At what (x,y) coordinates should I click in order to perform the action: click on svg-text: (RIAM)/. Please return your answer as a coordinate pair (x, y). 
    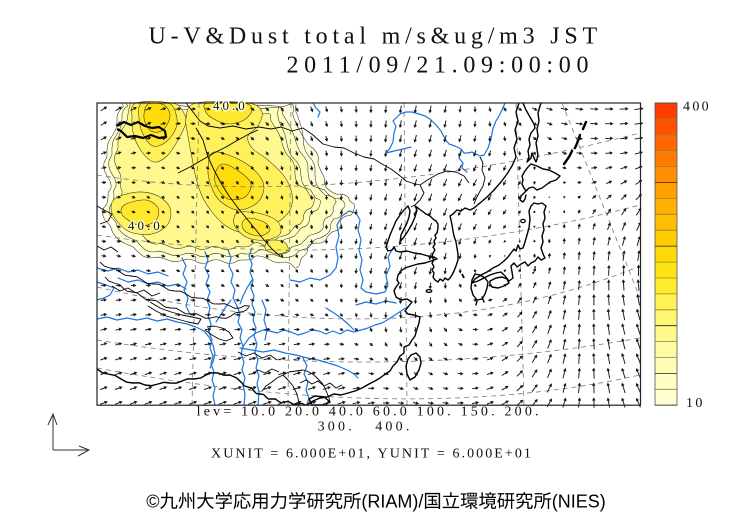
    Looking at the image, I should click on (392, 502).